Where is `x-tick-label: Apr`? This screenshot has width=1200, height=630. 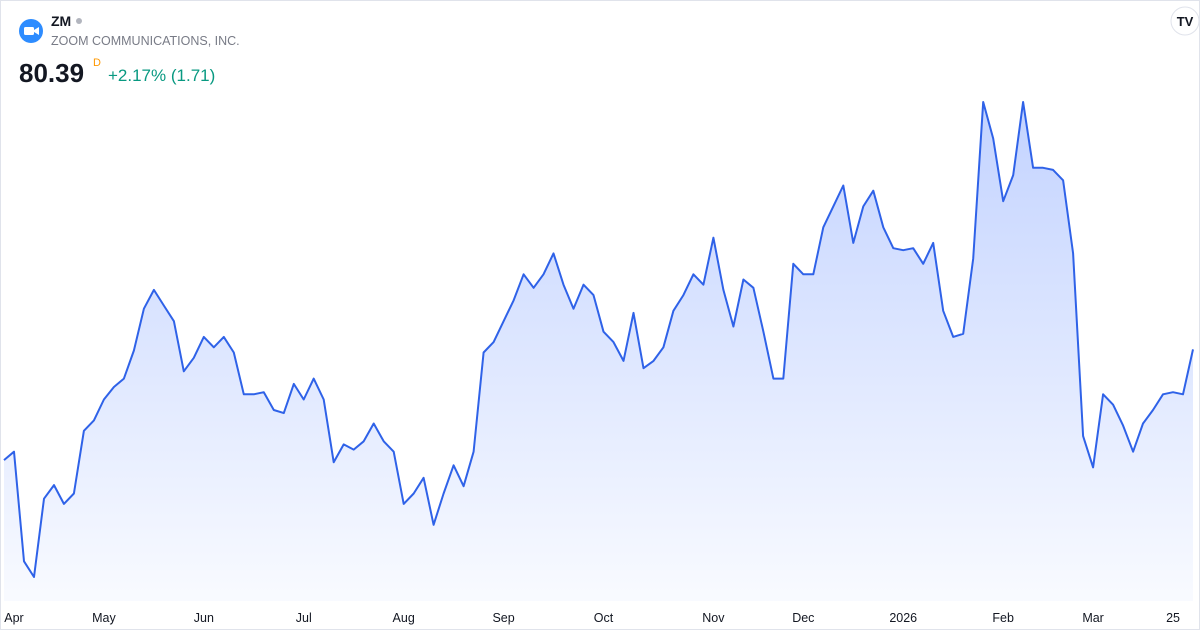
x-tick-label: Apr is located at coordinates (13, 618).